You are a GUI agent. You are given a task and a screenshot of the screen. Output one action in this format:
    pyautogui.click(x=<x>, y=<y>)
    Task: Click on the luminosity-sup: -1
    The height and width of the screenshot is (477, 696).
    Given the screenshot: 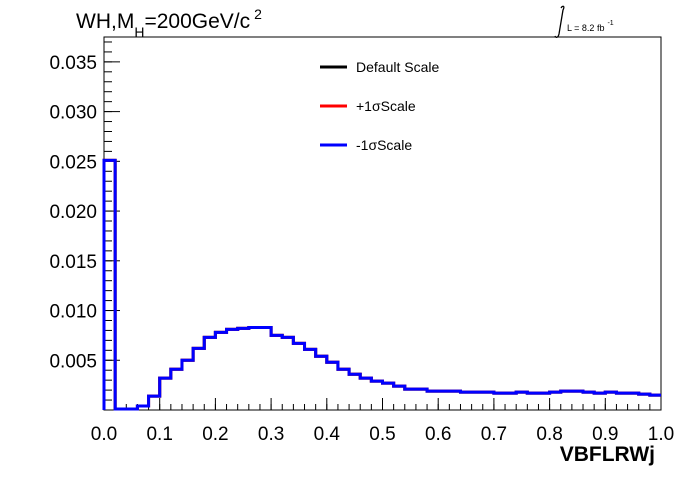 What is the action you would take?
    pyautogui.click(x=610, y=23)
    